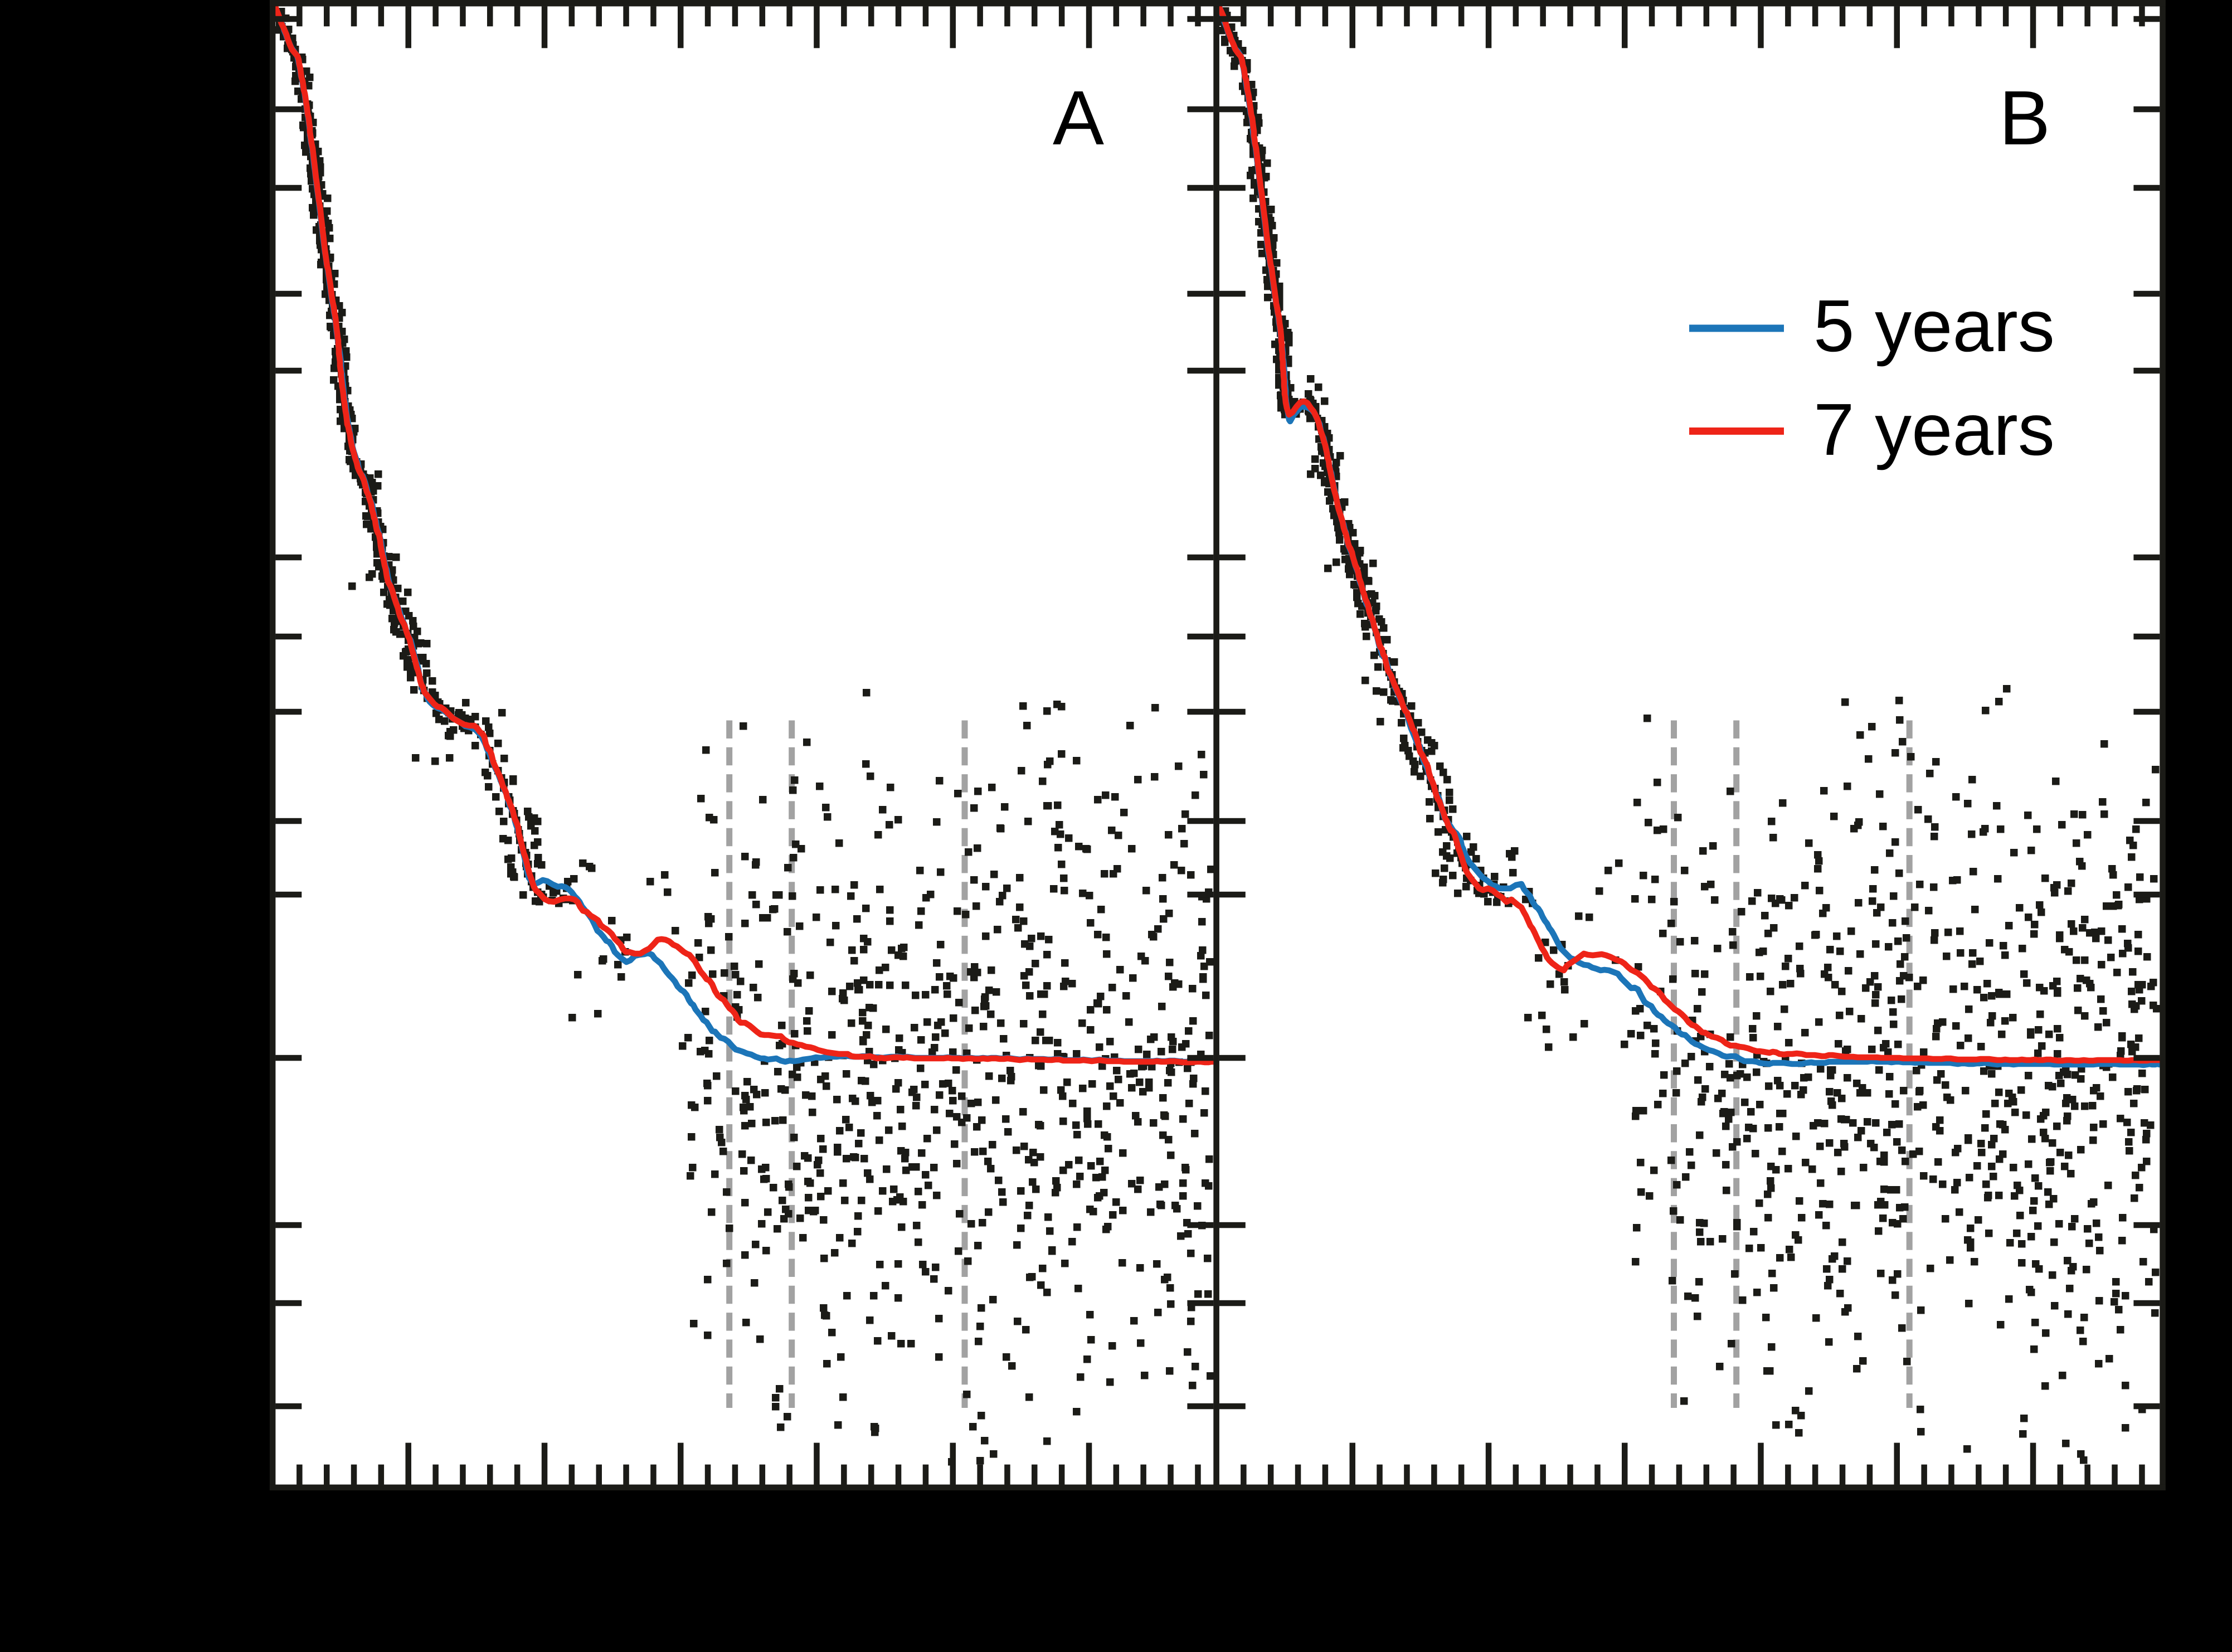  What do you see at coordinates (1934, 326) in the screenshot?
I see `svg-text: 5 years` at bounding box center [1934, 326].